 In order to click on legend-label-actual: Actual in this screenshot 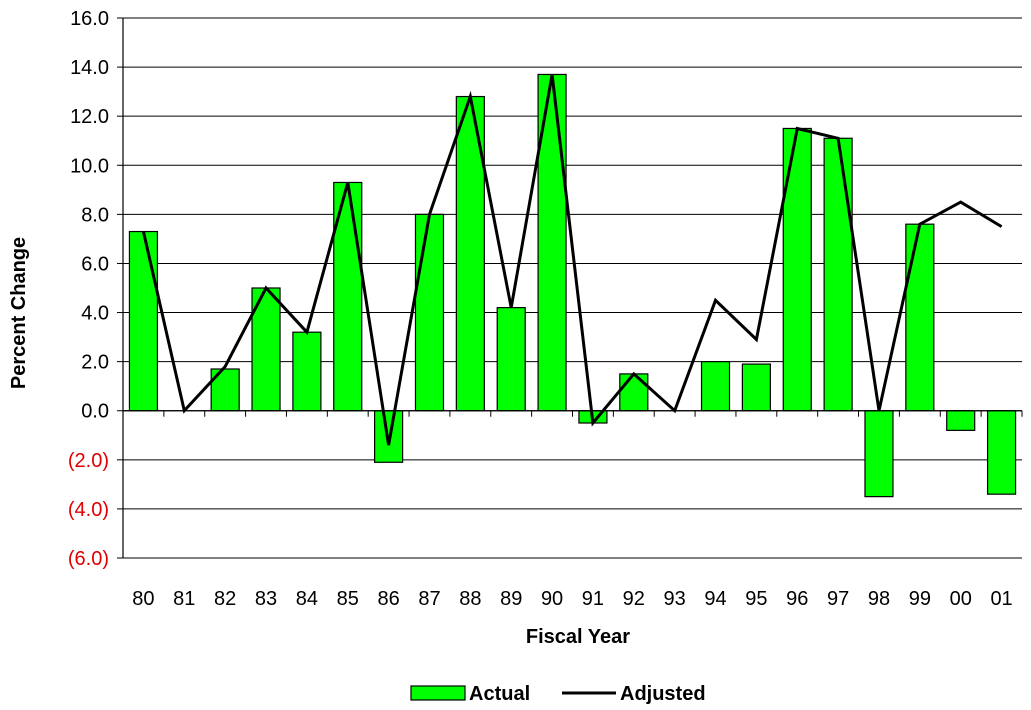, I will do `click(499, 694)`.